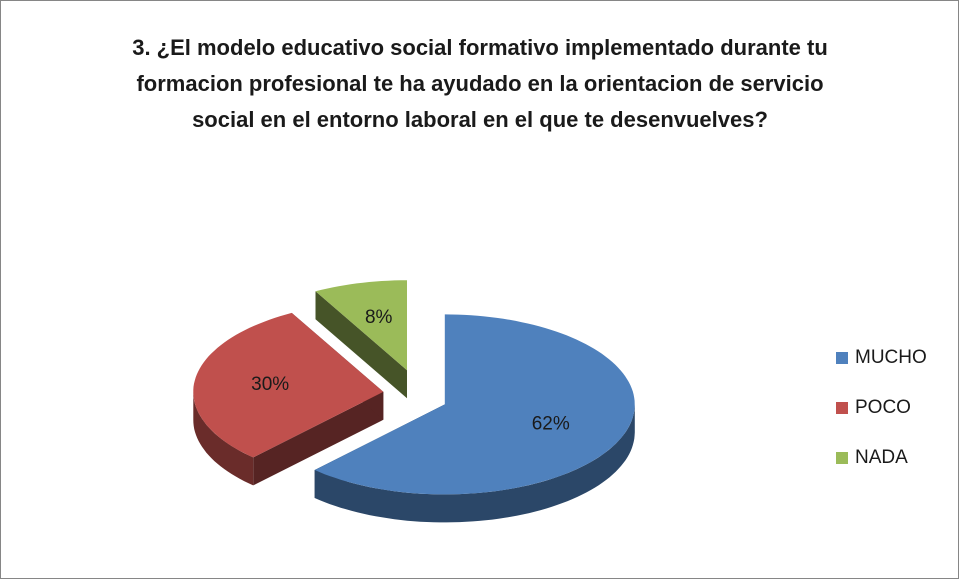 The height and width of the screenshot is (579, 959). I want to click on data-label: 62%, so click(551, 423).